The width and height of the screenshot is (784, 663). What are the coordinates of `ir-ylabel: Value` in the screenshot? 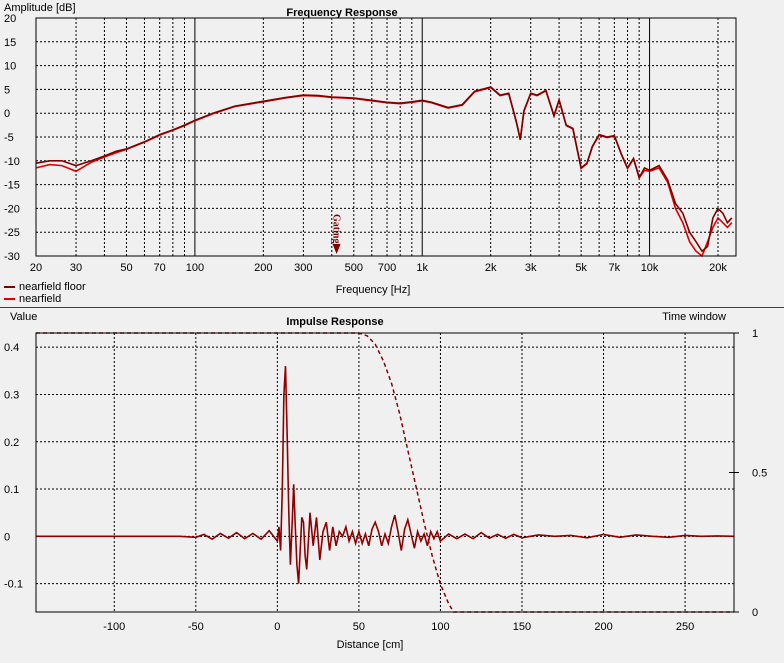 It's located at (23, 317).